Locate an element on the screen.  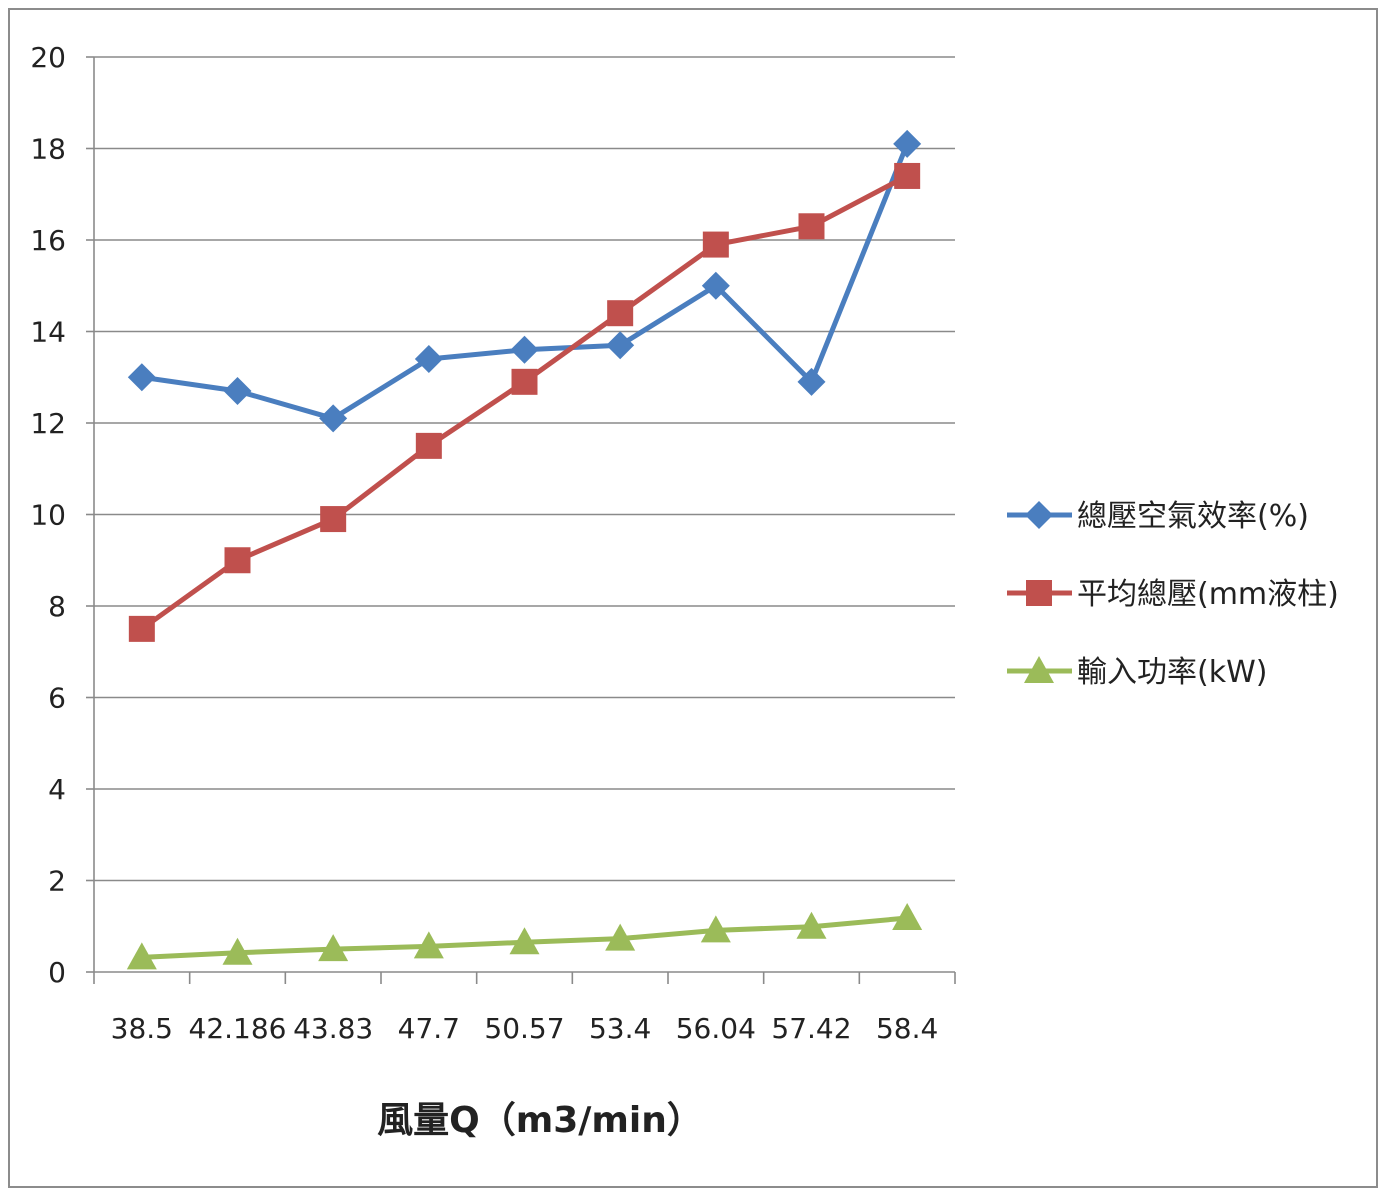
x-tick-label: 58.4 is located at coordinates (907, 1028).